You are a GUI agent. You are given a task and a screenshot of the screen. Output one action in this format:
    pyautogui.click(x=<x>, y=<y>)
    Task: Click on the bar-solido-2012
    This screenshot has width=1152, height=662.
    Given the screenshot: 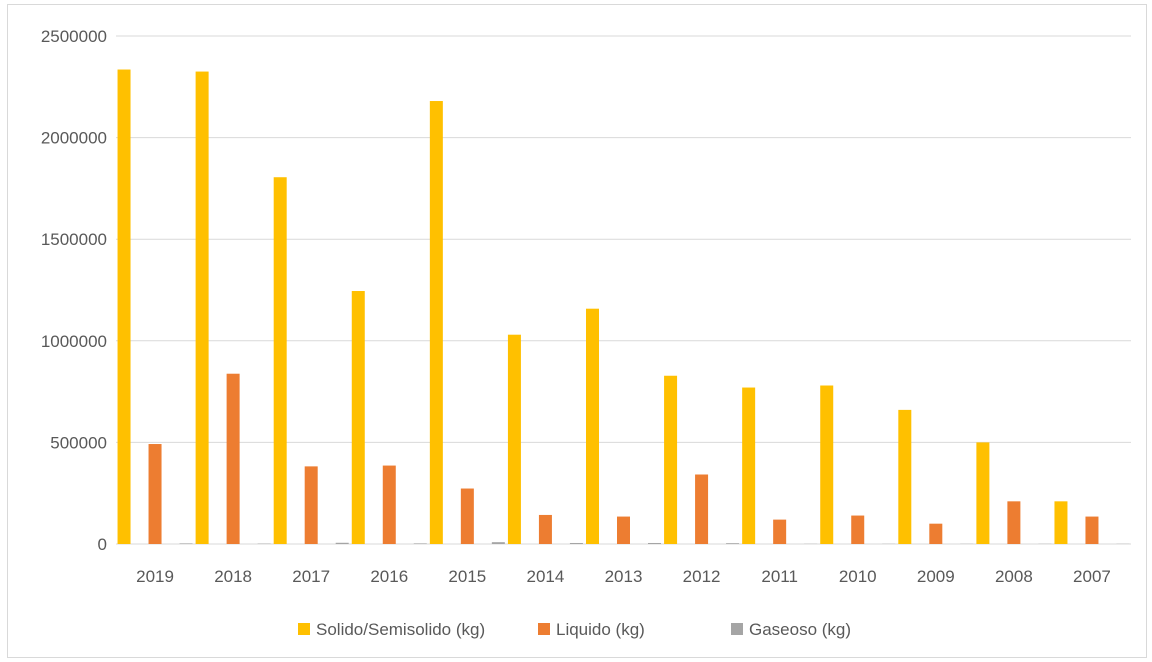 What is the action you would take?
    pyautogui.click(x=671, y=459)
    